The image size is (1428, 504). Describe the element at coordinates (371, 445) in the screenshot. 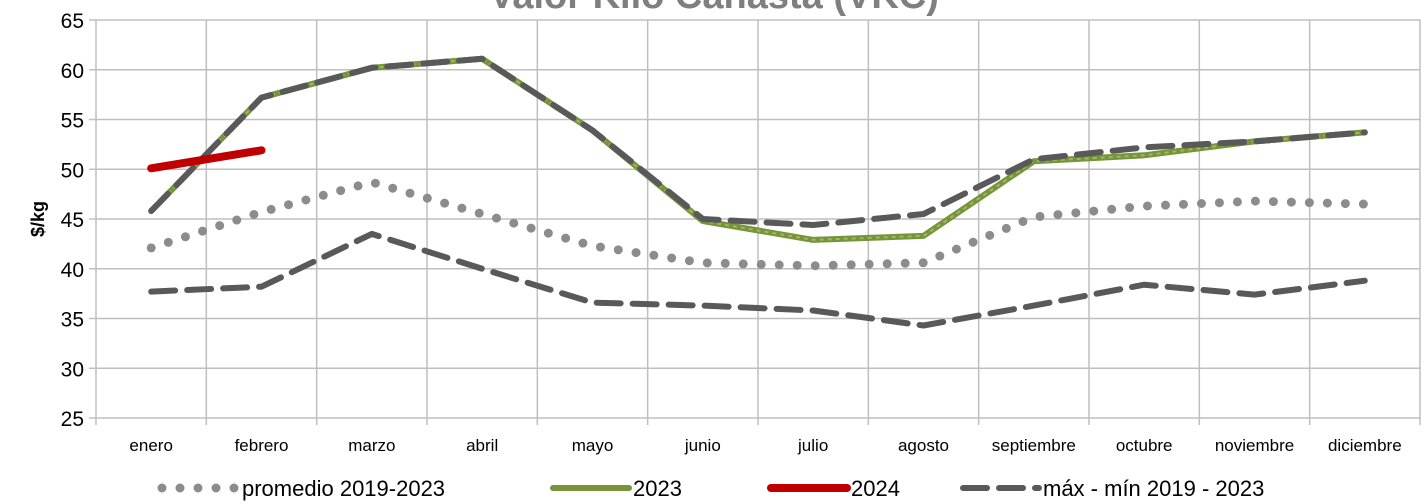

I see `x-tick-label: marzo` at that location.